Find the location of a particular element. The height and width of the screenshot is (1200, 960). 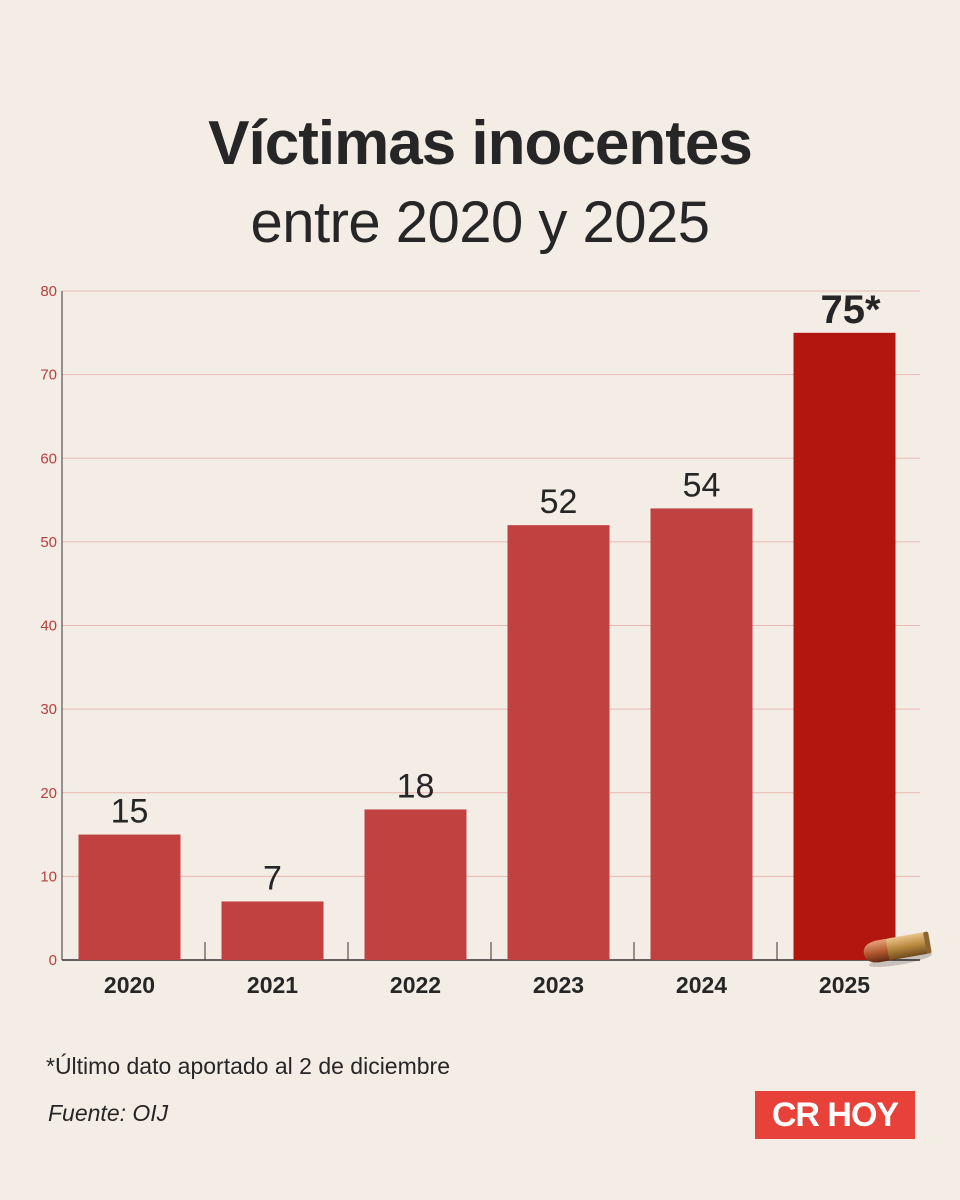

y-tick-label: 20 is located at coordinates (48, 793).